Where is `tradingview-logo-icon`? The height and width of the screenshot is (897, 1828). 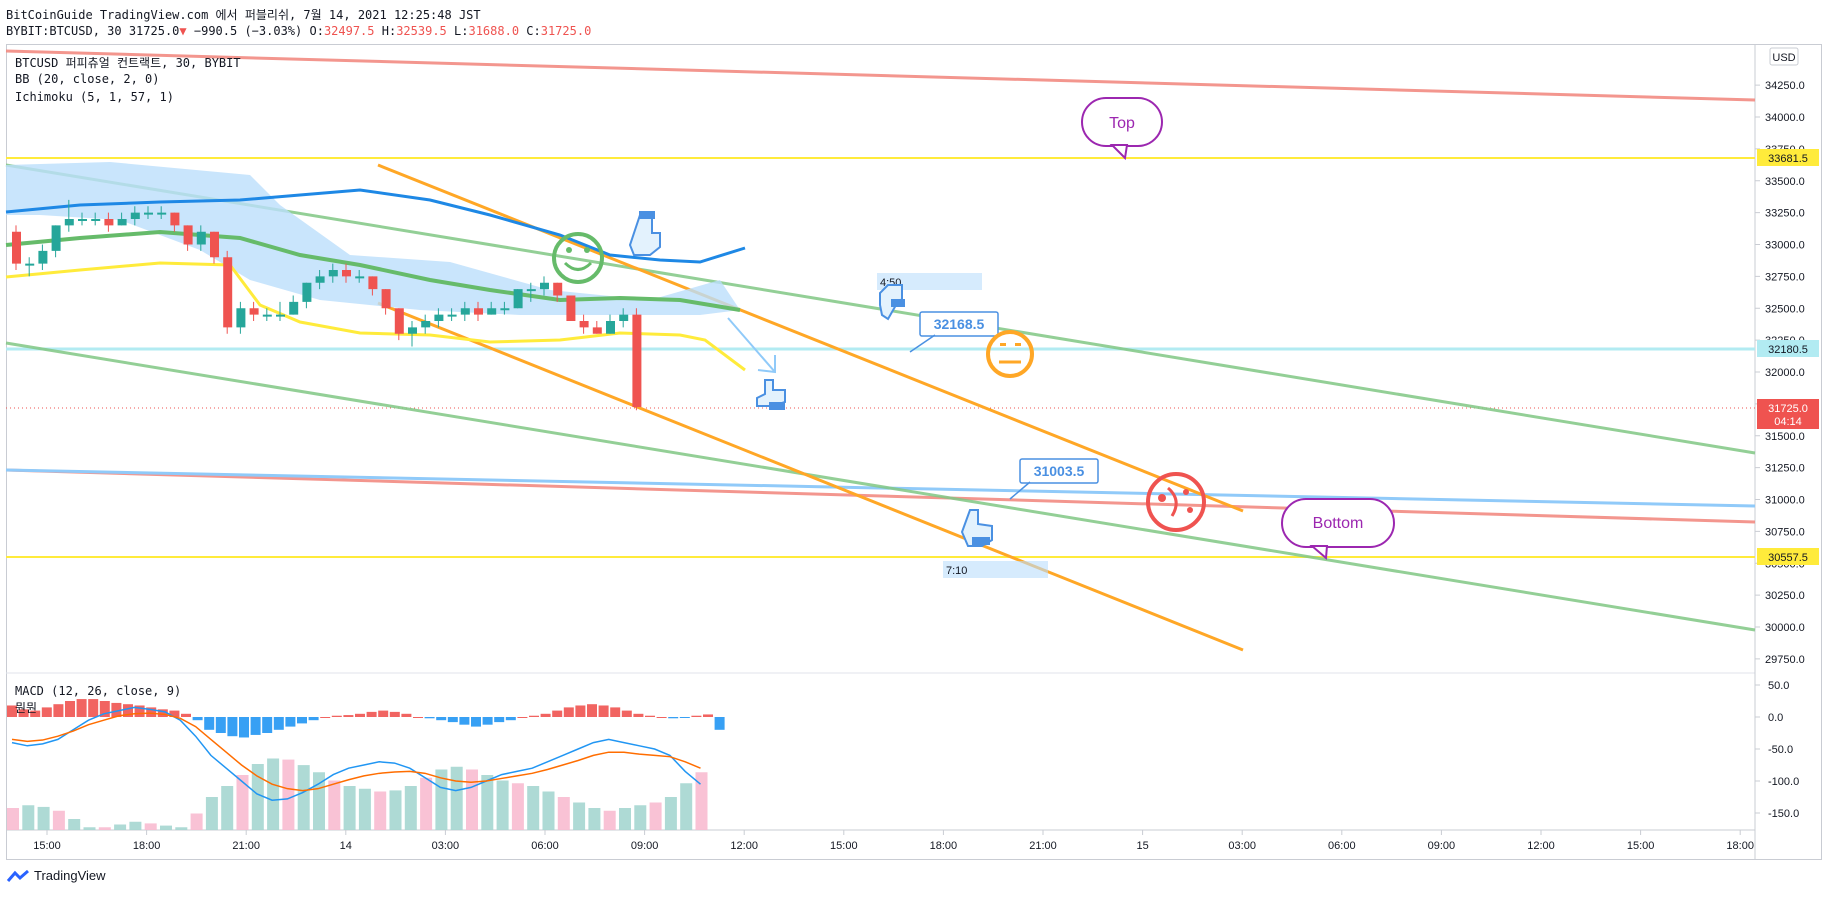 tradingview-logo-icon is located at coordinates (17, 875).